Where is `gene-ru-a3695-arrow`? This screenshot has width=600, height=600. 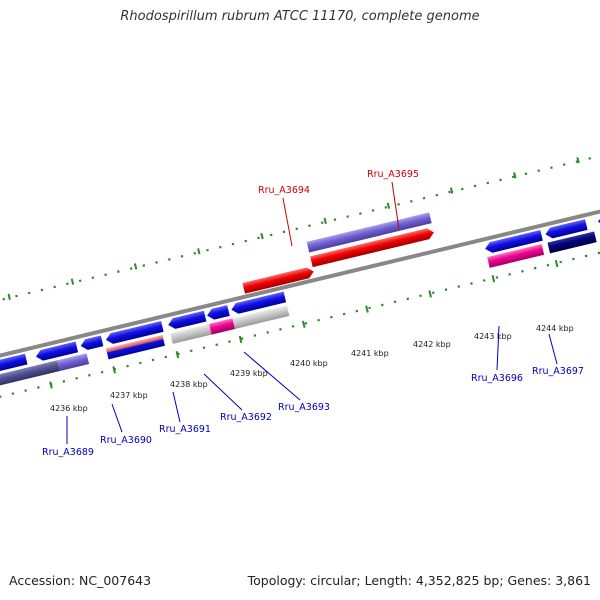
gene-ru-a3695-arrow is located at coordinates (372, 247).